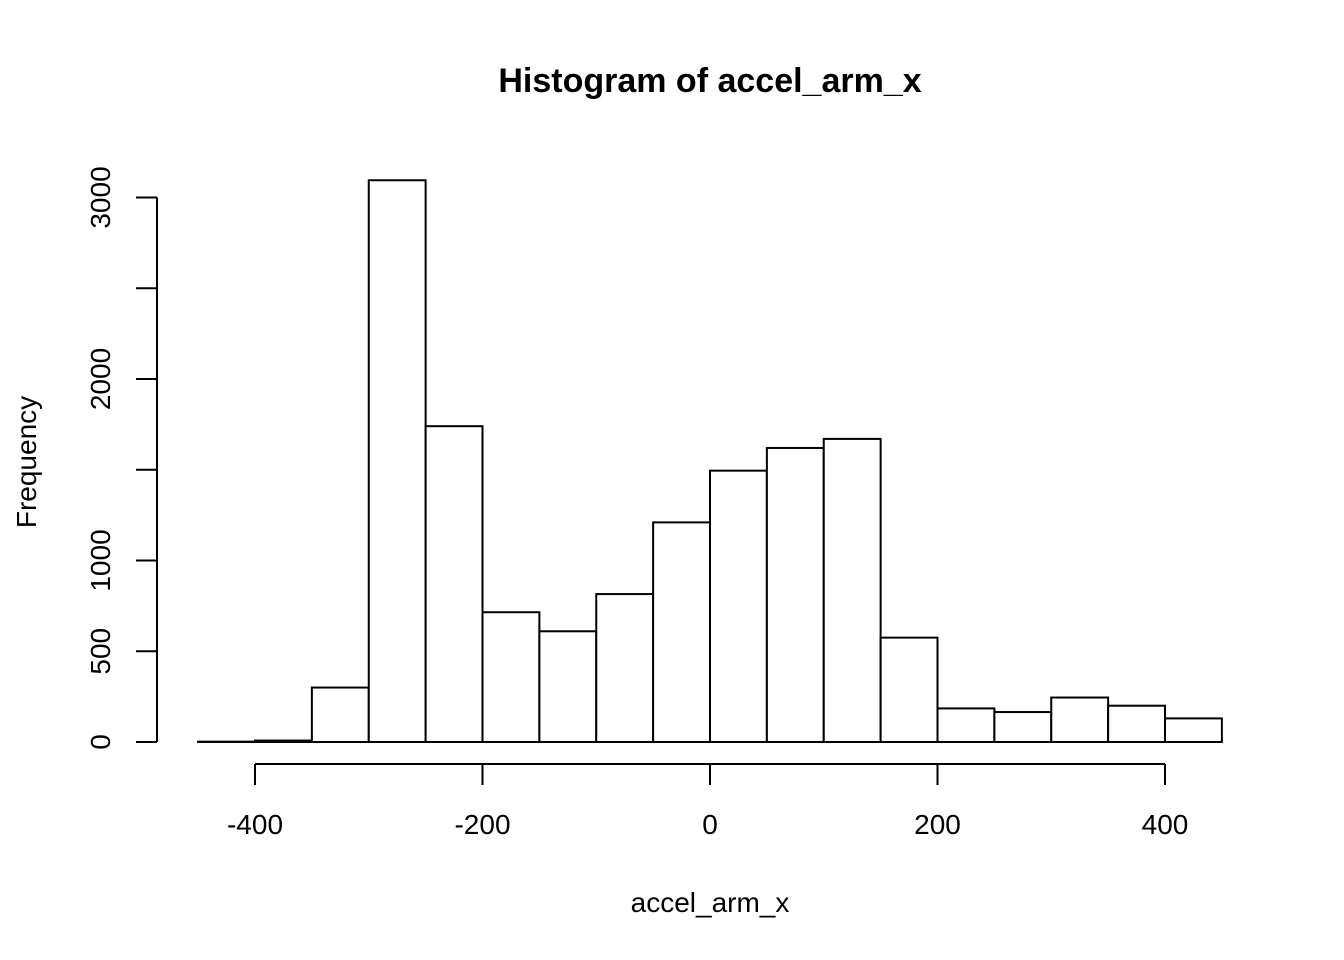  What do you see at coordinates (100, 560) in the screenshot?
I see `y-tick-label: 1000` at bounding box center [100, 560].